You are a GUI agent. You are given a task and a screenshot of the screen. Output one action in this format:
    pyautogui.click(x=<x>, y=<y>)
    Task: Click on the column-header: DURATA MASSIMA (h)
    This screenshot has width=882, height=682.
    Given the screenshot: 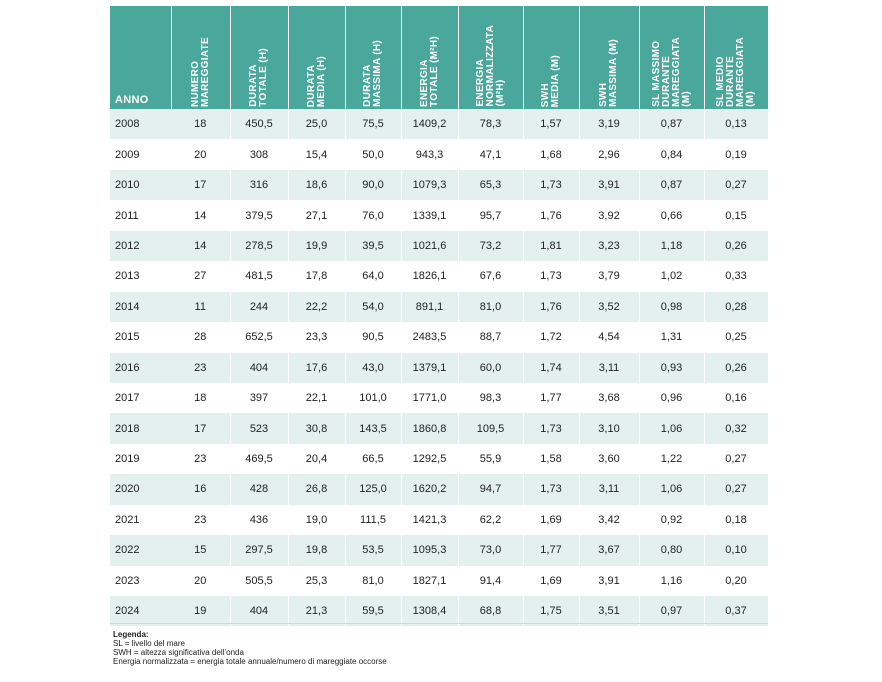 What is the action you would take?
    pyautogui.click(x=373, y=57)
    